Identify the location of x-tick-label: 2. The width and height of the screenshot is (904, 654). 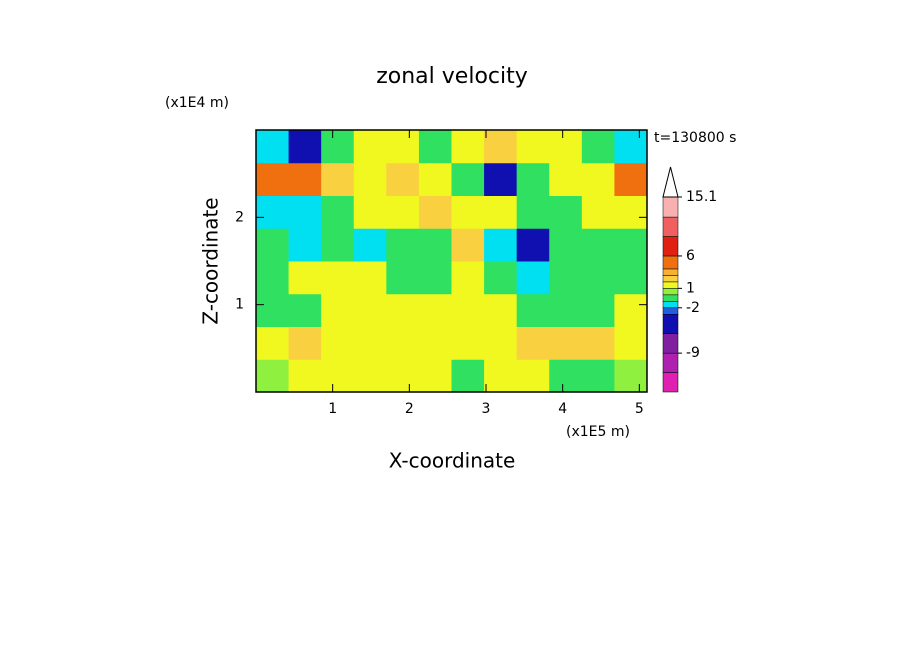
(409, 409).